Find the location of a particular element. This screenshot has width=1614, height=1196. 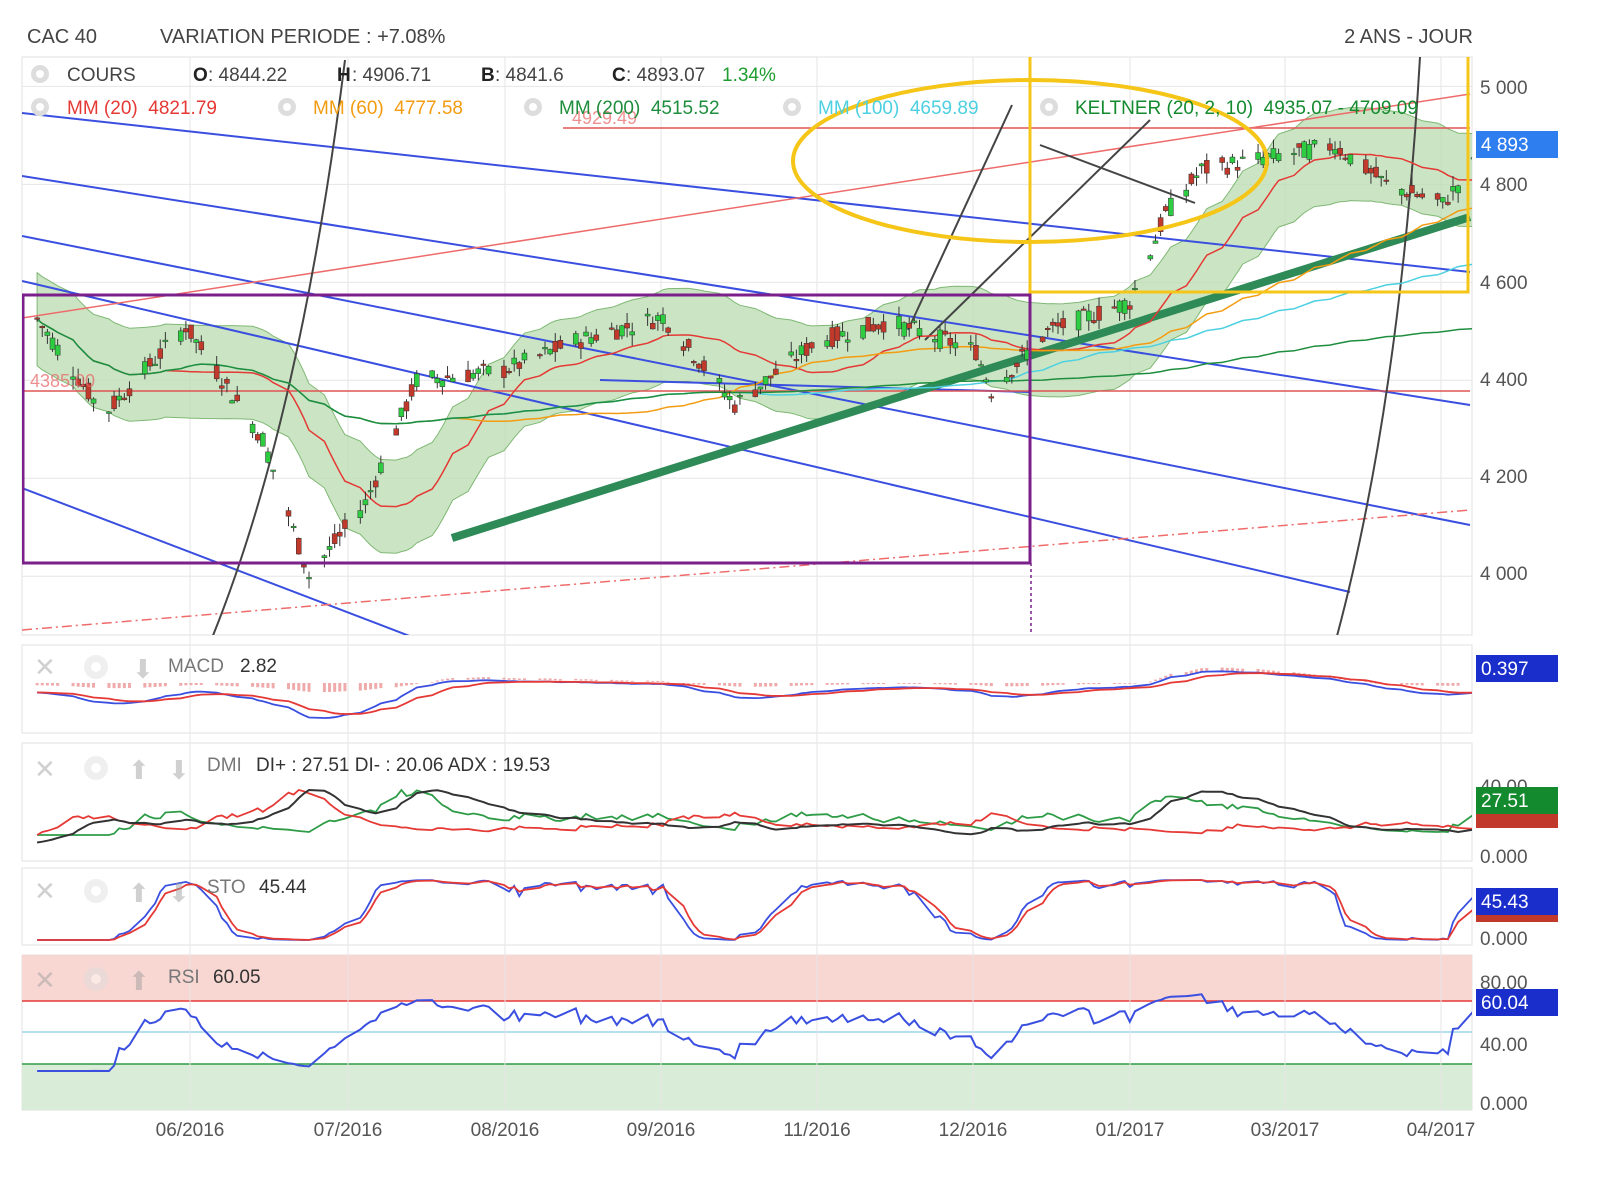

x-tick: 07/2016 is located at coordinates (348, 1130).